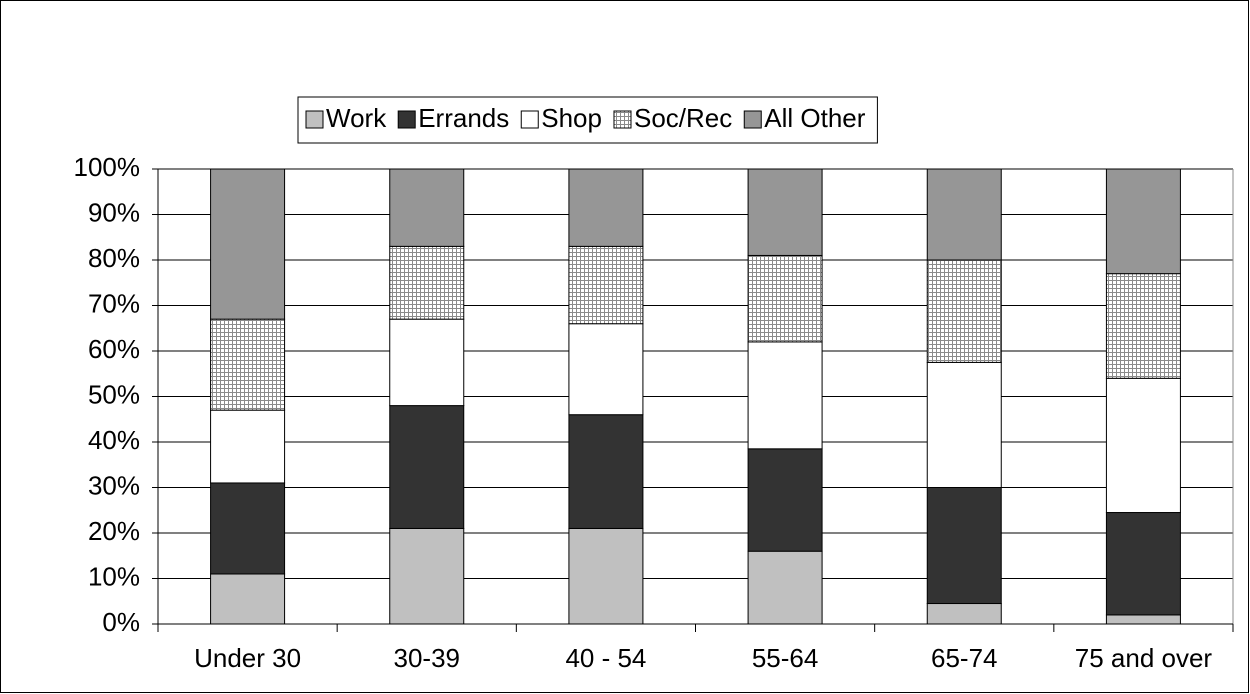 Image resolution: width=1250 pixels, height=694 pixels. What do you see at coordinates (114, 394) in the screenshot?
I see `y-tick-label: 50%` at bounding box center [114, 394].